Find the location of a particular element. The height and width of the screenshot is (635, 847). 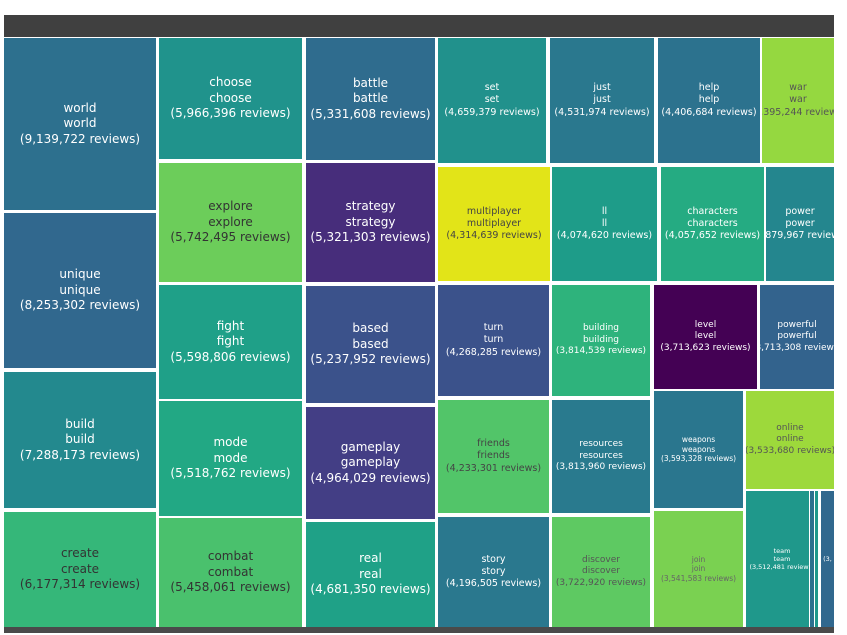

tile-real: real real (4,681,350 reviews) is located at coordinates (370, 574).